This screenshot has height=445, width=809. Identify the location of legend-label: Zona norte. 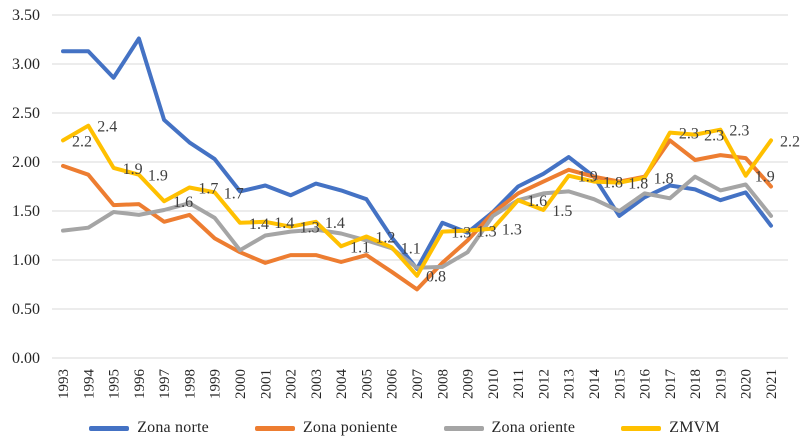
(173, 427).